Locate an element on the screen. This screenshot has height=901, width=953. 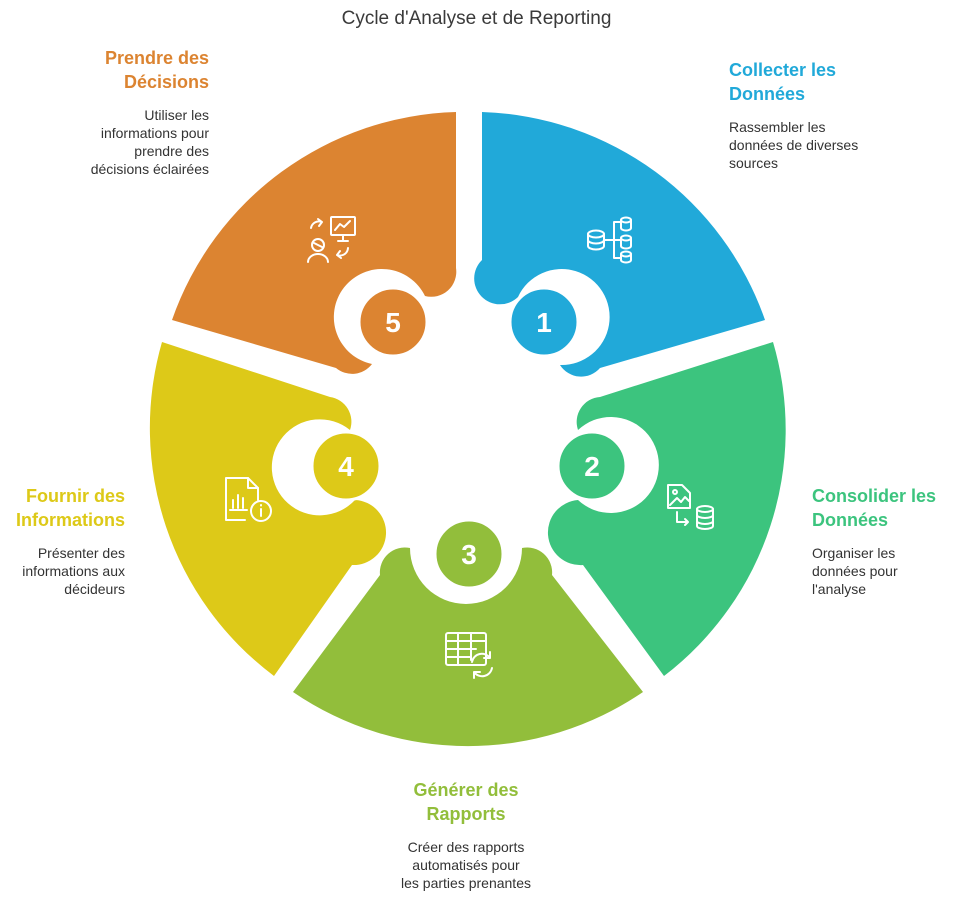
step-5-desc-line-2: informations pour is located at coordinates (154, 133).